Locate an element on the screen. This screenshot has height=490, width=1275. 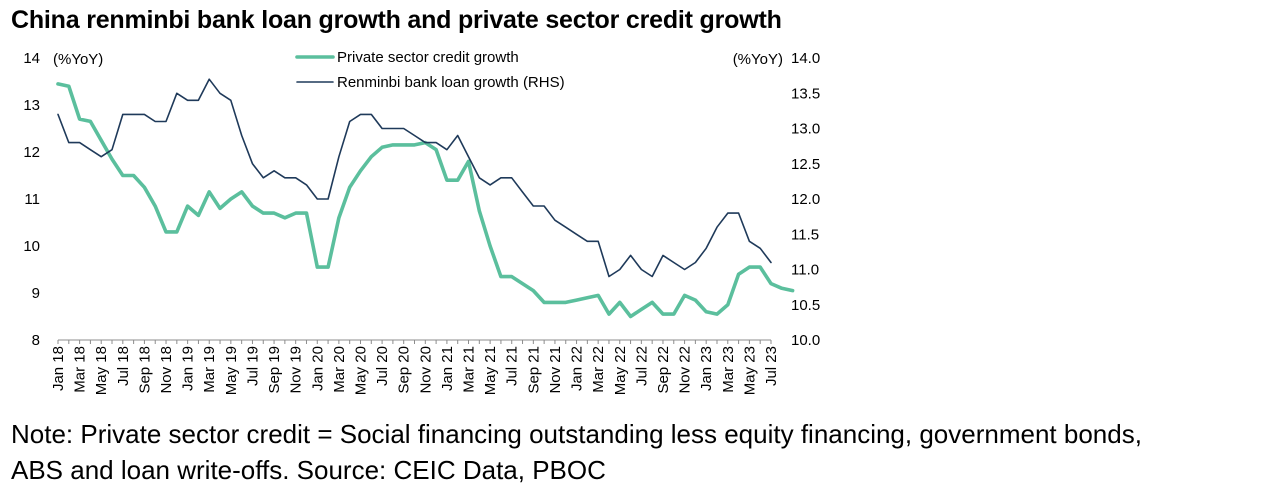
right-y-tick-label: 12.0 is located at coordinates (805, 199).